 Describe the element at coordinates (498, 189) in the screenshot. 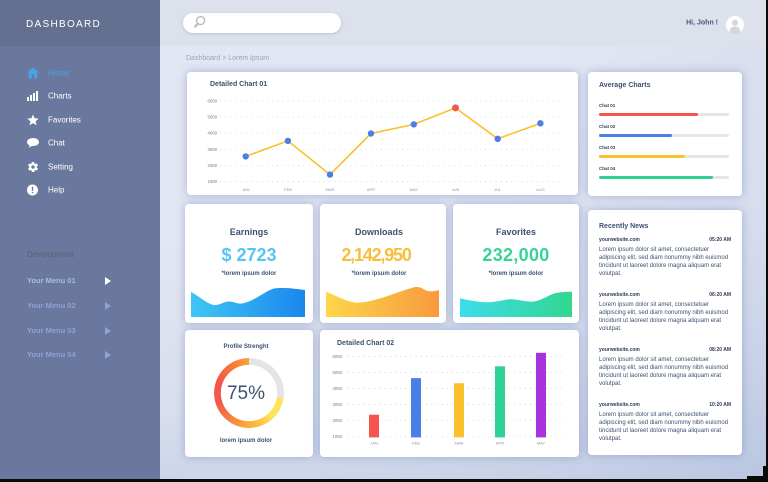

I see `svg-text: JUL` at that location.